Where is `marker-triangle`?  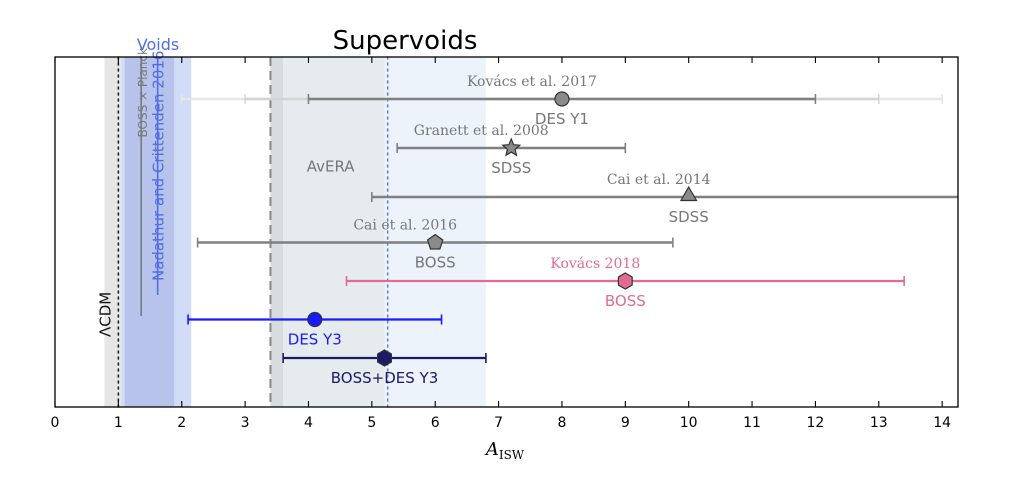
marker-triangle is located at coordinates (688, 193).